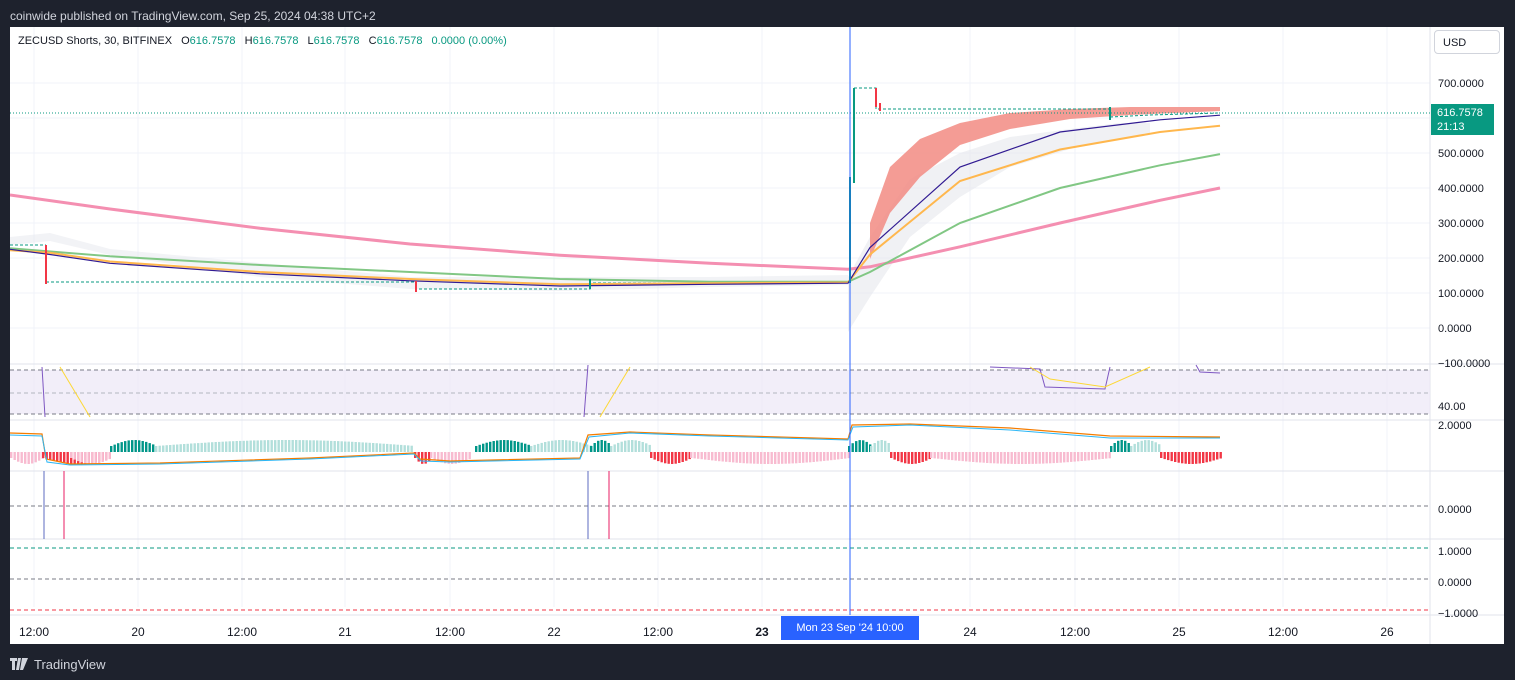  Describe the element at coordinates (469, 41) in the screenshot. I see `change-value: 0.0000 (0.00%)` at that location.